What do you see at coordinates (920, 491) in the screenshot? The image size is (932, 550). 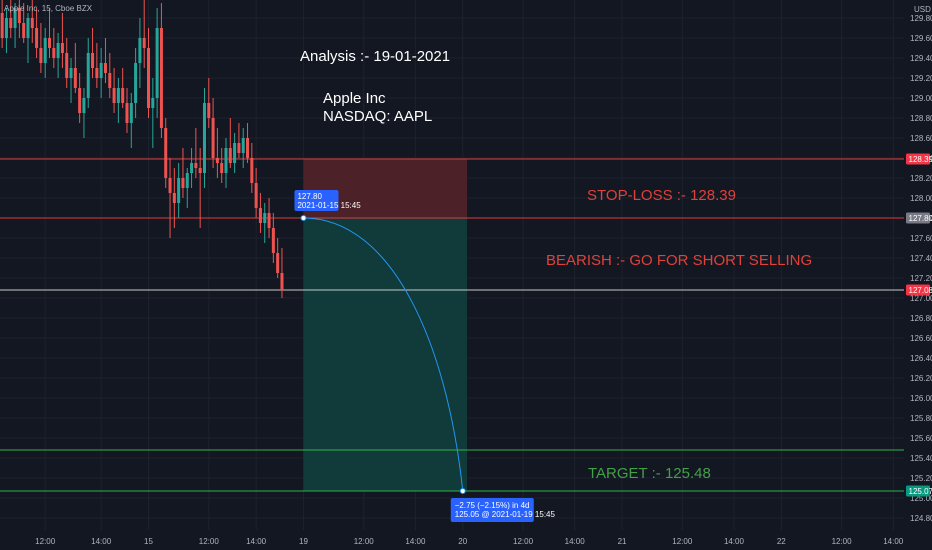 I see `price-tag-label: 125.07` at bounding box center [920, 491].